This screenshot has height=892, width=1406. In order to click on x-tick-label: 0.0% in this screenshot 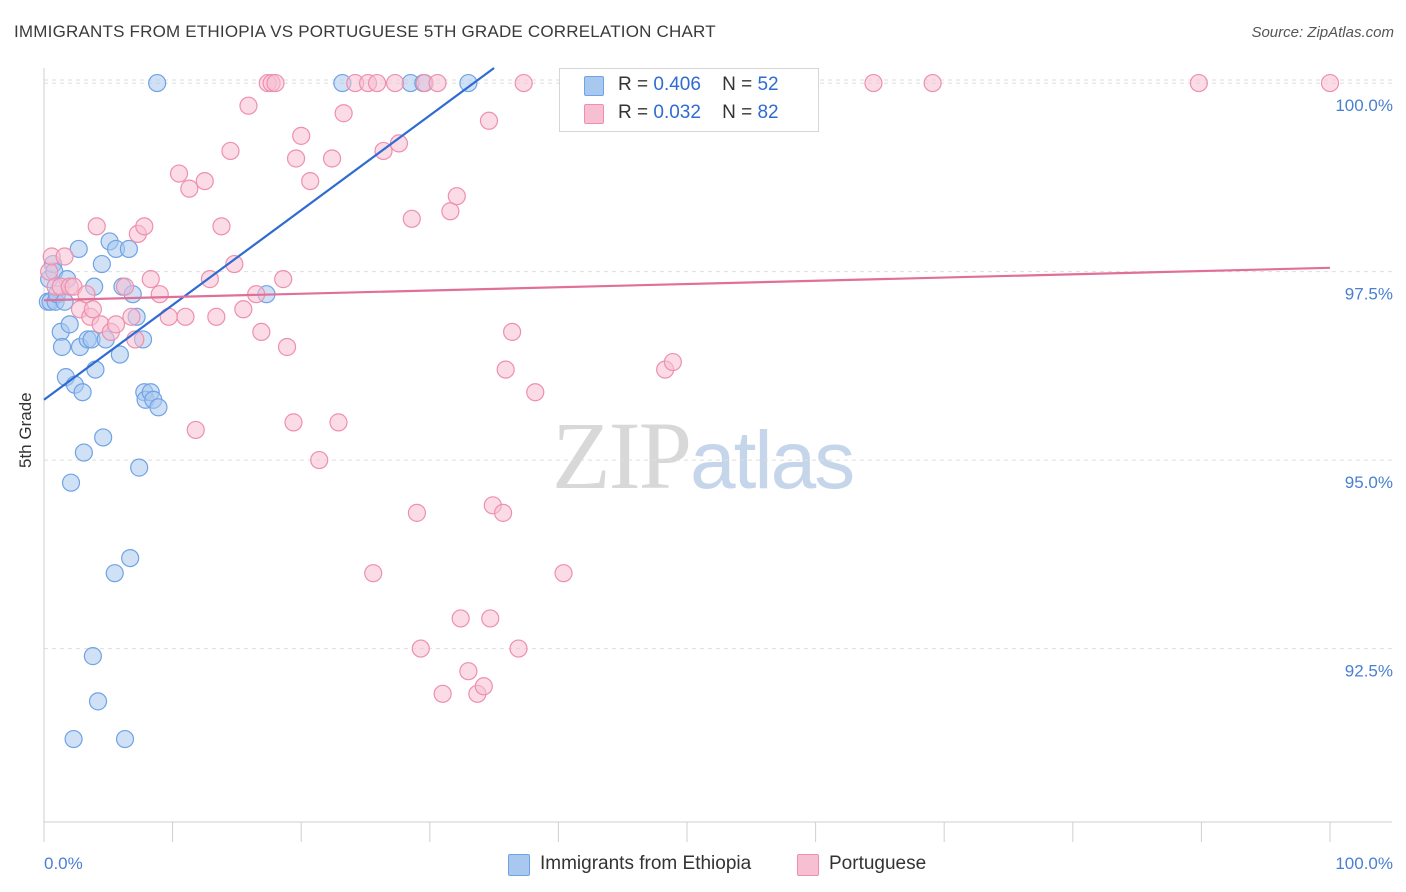, I will do `click(63, 863)`.